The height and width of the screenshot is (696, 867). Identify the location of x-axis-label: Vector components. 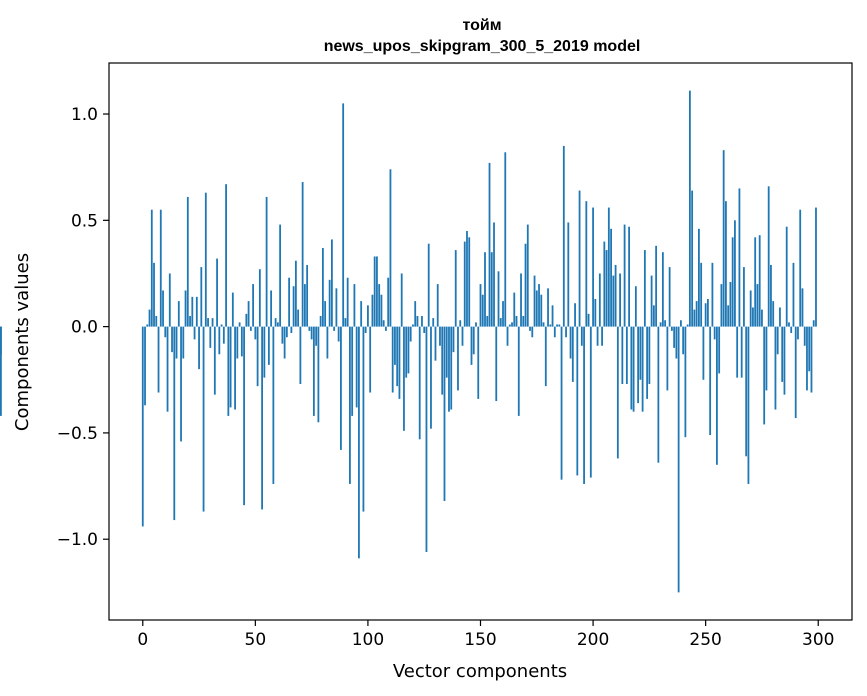
(480, 671).